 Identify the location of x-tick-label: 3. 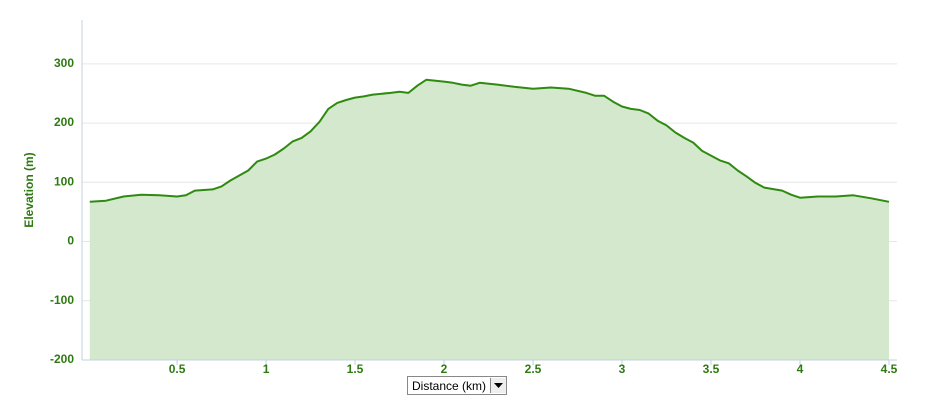
(622, 369).